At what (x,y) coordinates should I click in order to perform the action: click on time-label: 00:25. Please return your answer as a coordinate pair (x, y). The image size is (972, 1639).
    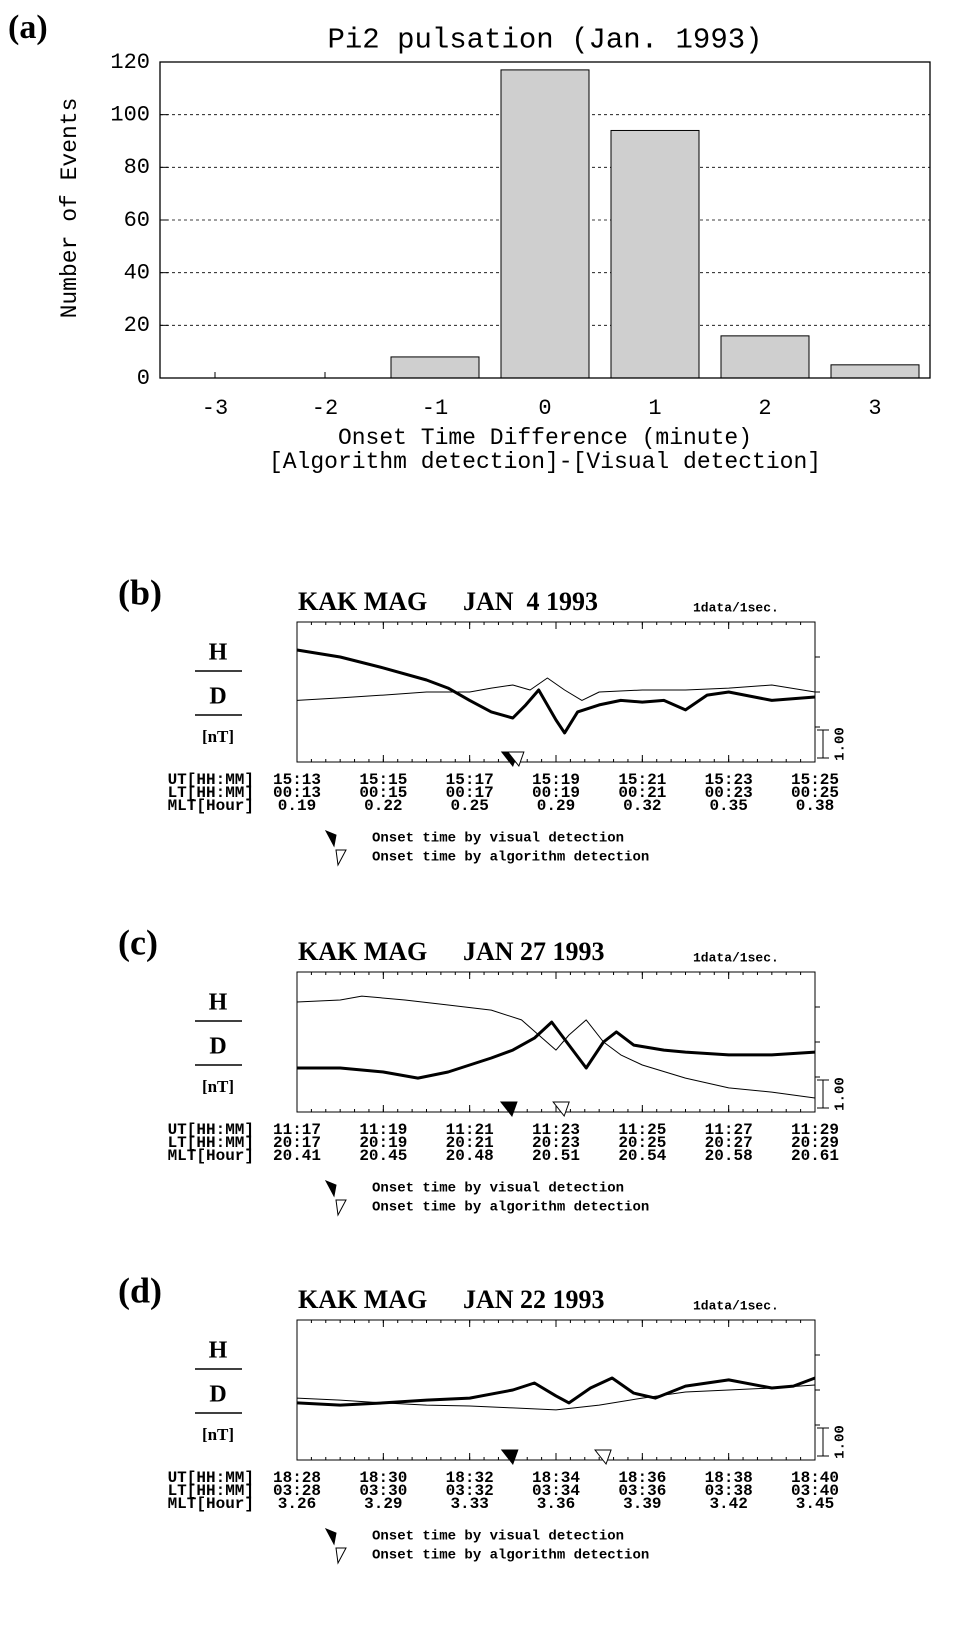
    Looking at the image, I should click on (815, 793).